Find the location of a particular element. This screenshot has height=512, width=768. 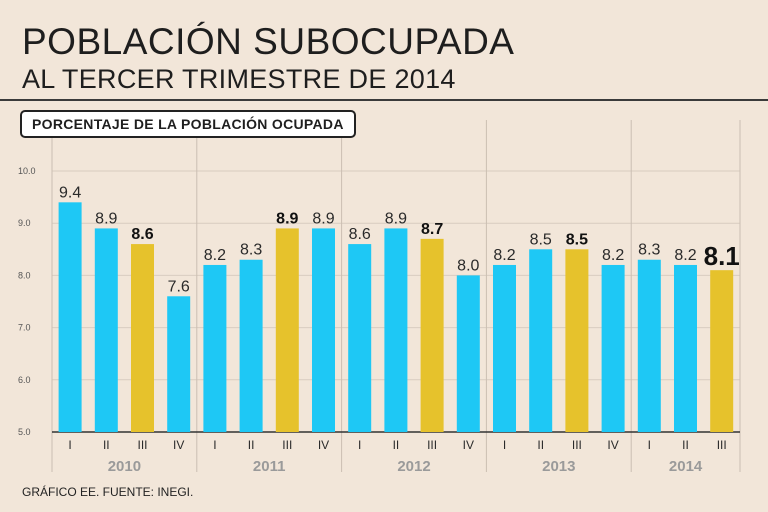

value-label: 8.7 is located at coordinates (432, 229).